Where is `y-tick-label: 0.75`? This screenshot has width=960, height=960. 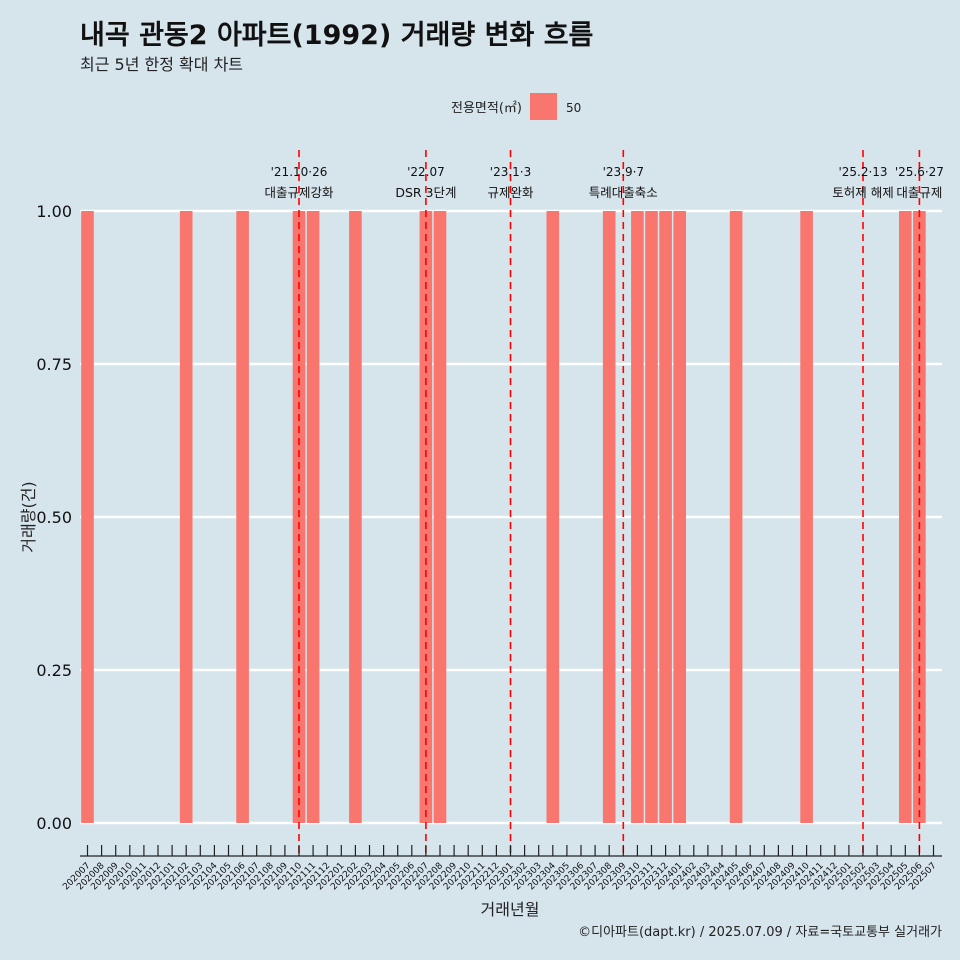
y-tick-label: 0.75 is located at coordinates (54, 364).